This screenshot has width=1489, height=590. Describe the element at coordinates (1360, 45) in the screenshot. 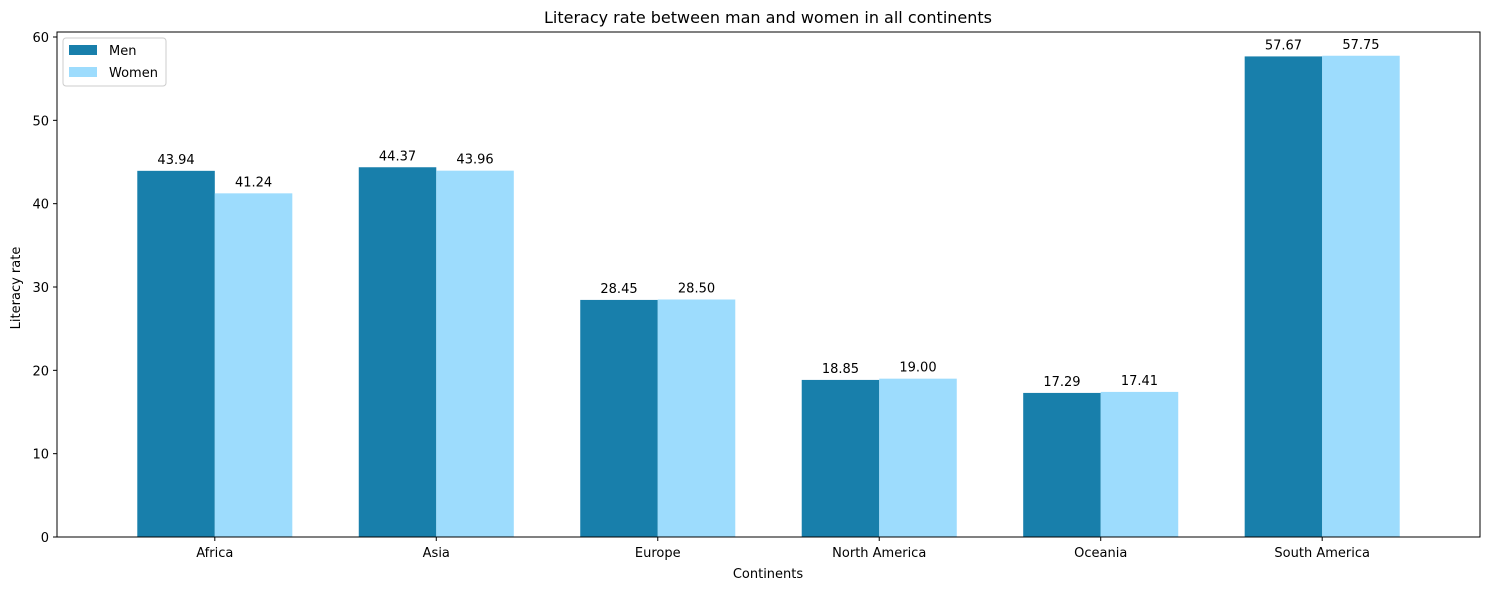

I see `bar-value-women-5: 57.75` at that location.